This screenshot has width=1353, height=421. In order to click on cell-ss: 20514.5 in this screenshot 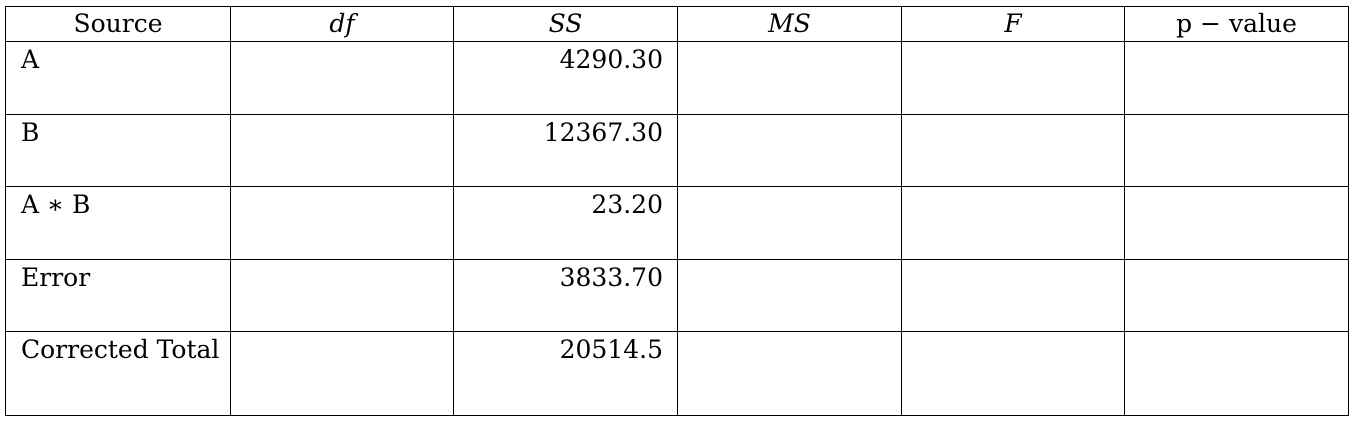, I will do `click(565, 373)`.